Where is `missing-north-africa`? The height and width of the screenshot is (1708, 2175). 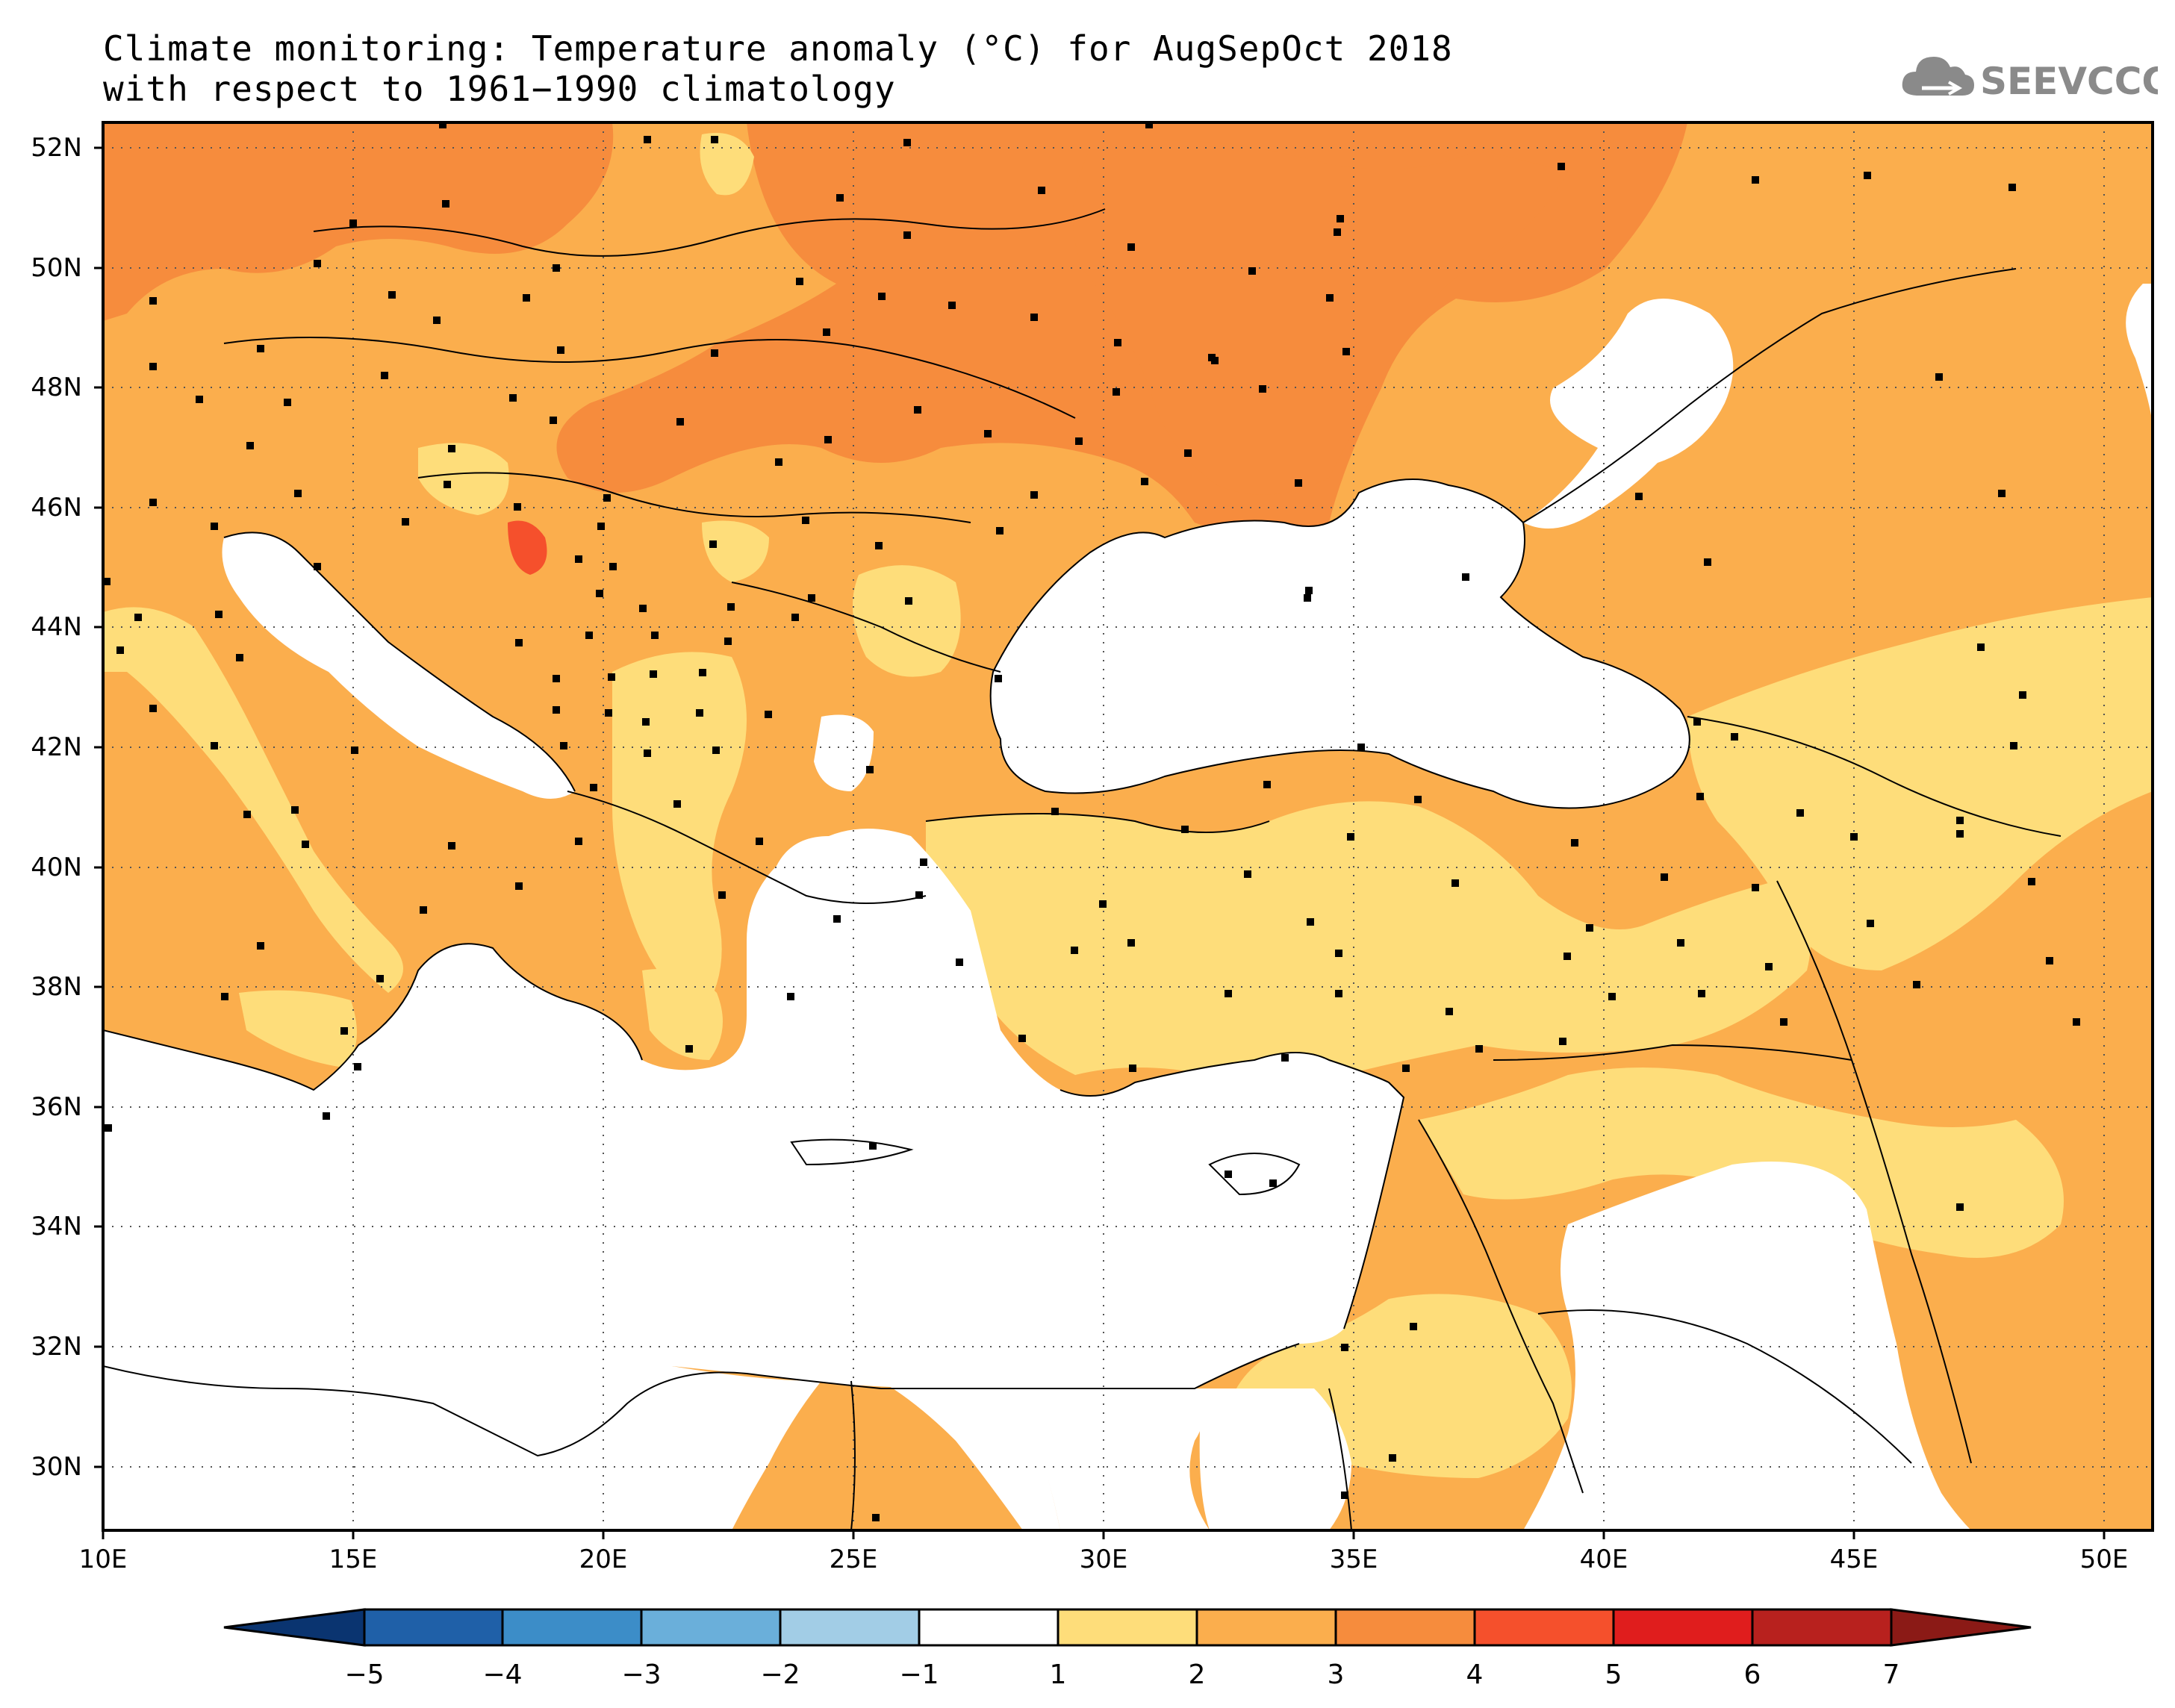
missing-north-africa is located at coordinates (462, 1448).